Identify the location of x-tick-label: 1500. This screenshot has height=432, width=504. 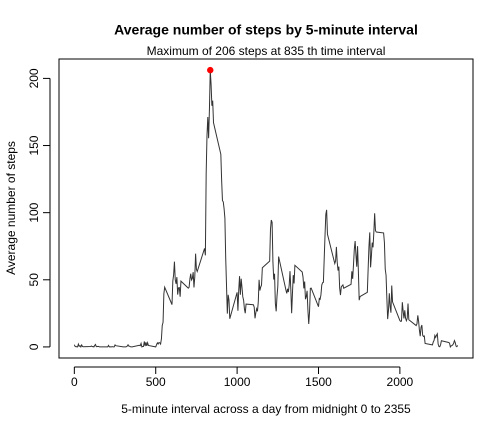
(318, 382).